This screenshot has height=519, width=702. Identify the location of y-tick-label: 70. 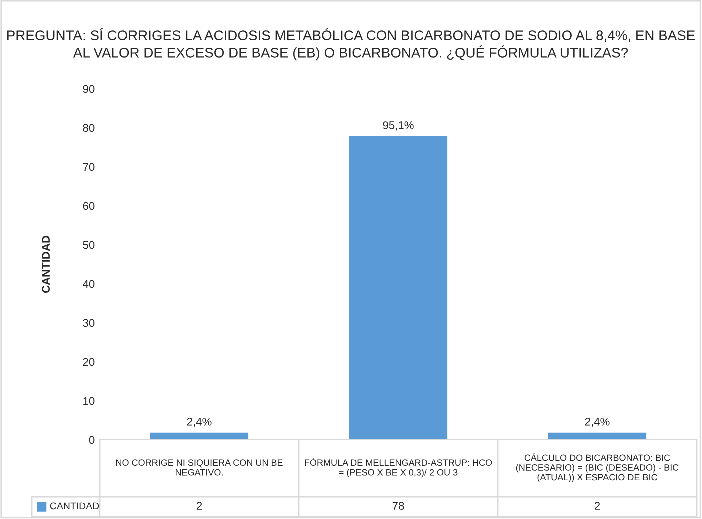
(89, 167).